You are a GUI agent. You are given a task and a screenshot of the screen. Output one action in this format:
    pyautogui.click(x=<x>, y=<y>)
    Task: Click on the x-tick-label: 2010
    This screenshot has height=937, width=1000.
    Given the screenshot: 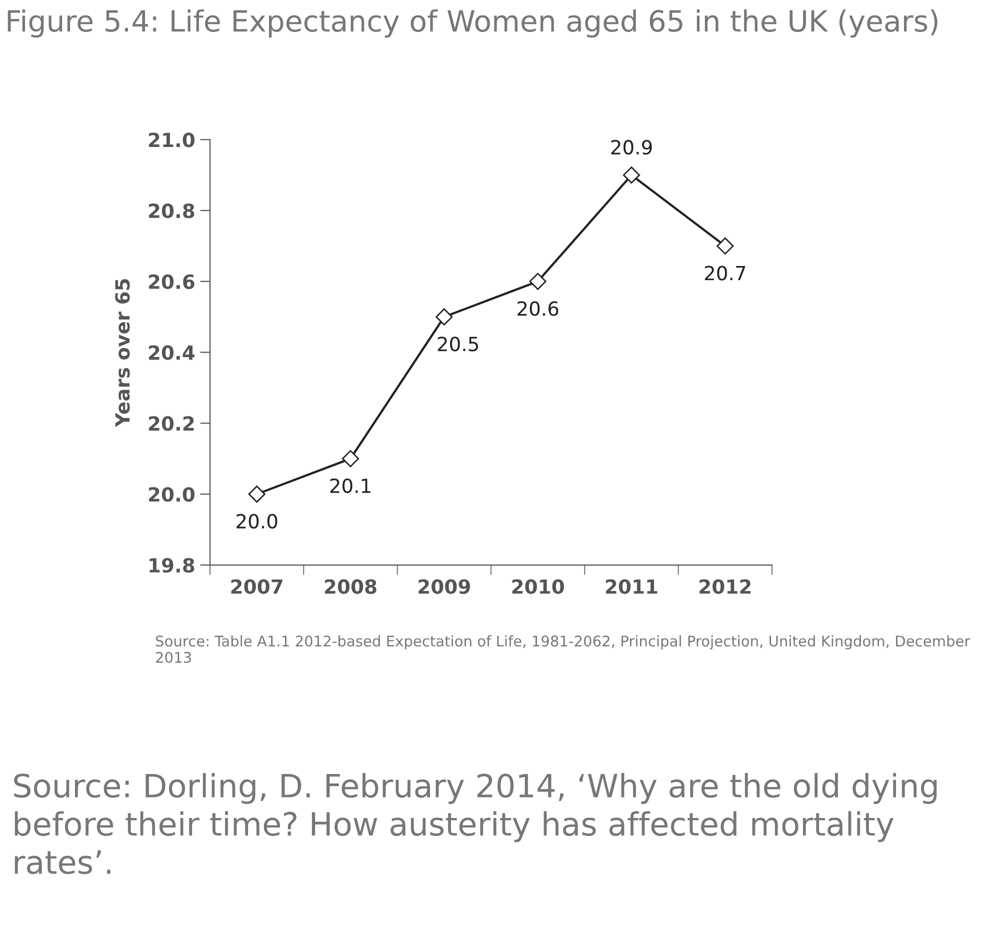 What is the action you would take?
    pyautogui.click(x=538, y=586)
    